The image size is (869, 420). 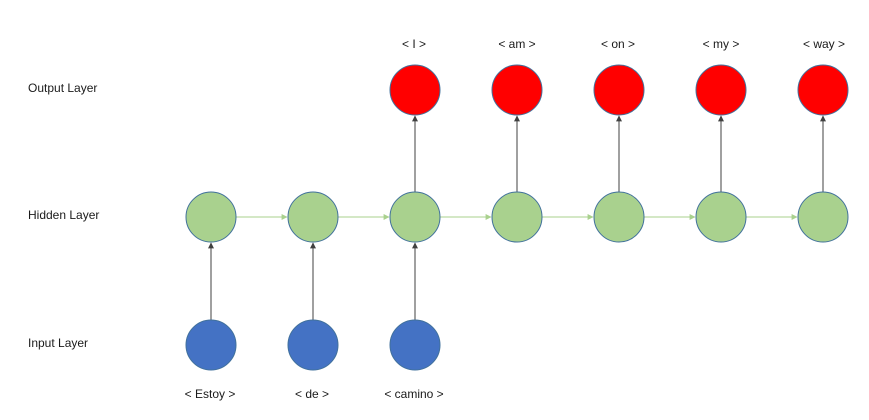 I want to click on input-token-label: < Estoy >, so click(x=210, y=394).